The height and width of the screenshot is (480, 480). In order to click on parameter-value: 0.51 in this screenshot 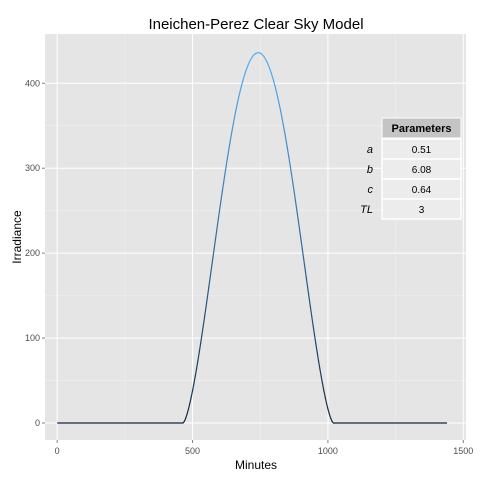, I will do `click(422, 150)`.